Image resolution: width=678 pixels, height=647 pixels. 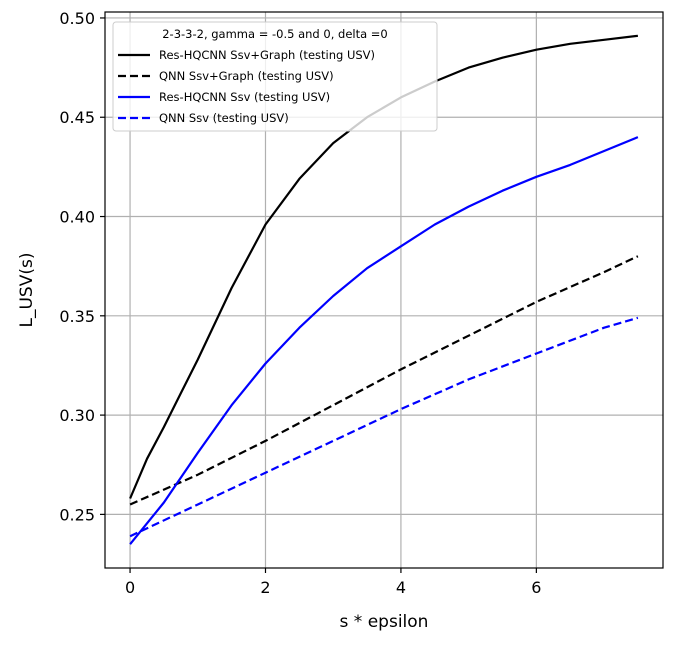 I want to click on y-tick-label: 0.50, so click(x=77, y=18).